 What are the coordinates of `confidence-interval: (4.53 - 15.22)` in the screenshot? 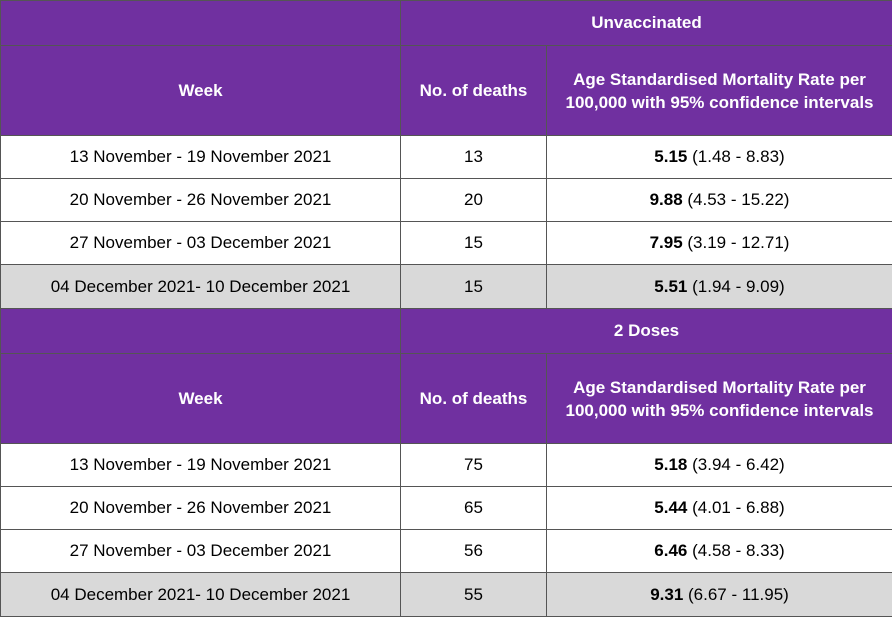 It's located at (738, 199).